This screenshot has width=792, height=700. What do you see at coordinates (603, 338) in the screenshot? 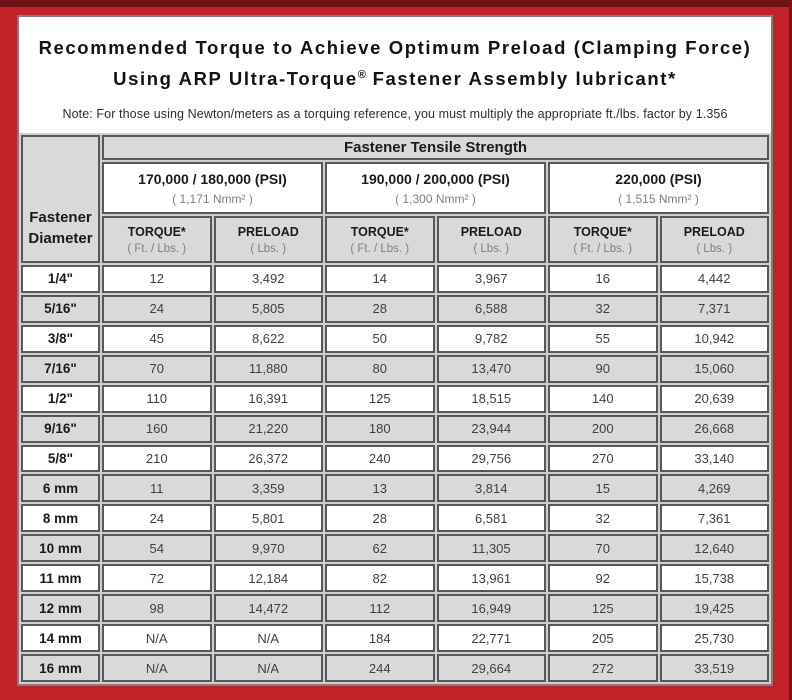
I see `value-cell: 55` at bounding box center [603, 338].